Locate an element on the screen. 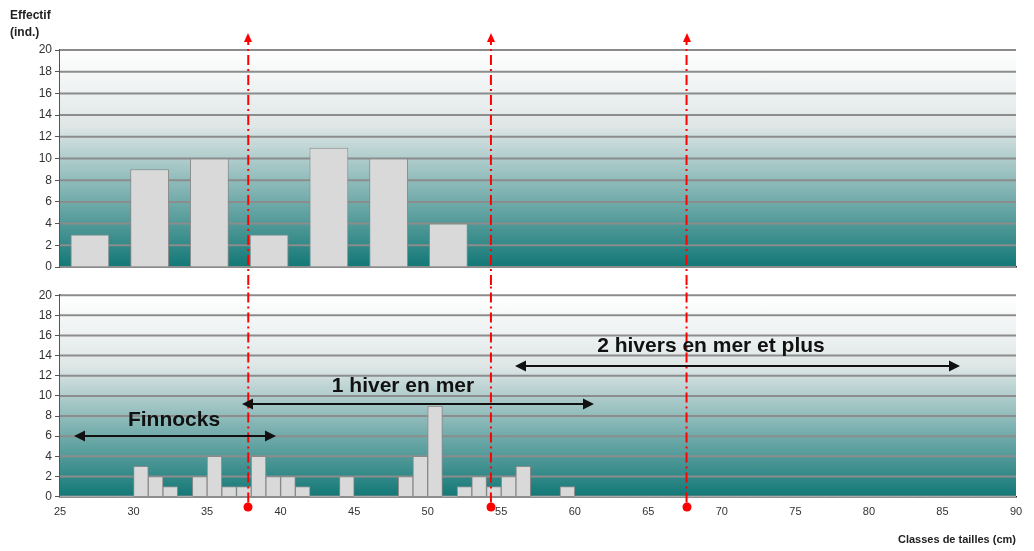  x-tick-label: 25 is located at coordinates (60, 511).